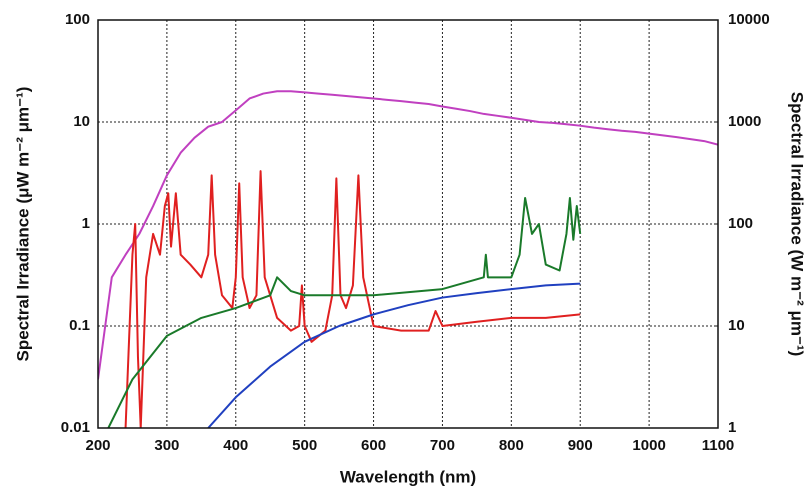 The width and height of the screenshot is (811, 496). What do you see at coordinates (740, 223) in the screenshot?
I see `y2-tick-label: 100` at bounding box center [740, 223].